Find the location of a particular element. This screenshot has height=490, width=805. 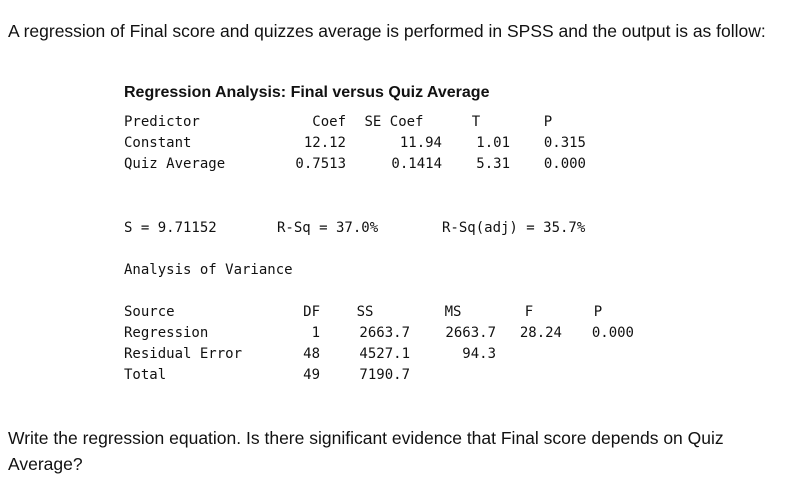

coefficients-header-row: Predictor Coef SE Coef T P is located at coordinates (355, 122).